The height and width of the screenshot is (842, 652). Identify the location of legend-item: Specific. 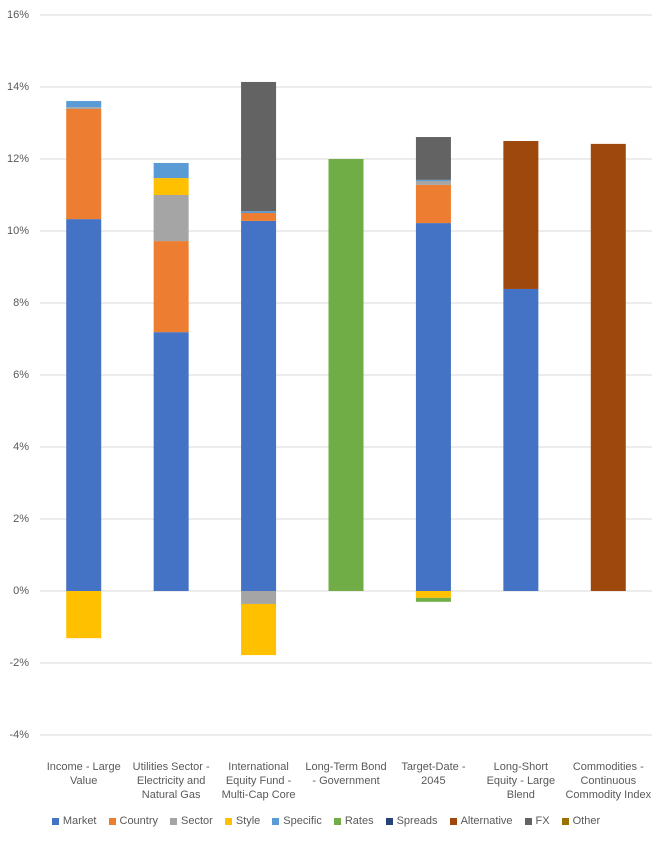
(297, 821).